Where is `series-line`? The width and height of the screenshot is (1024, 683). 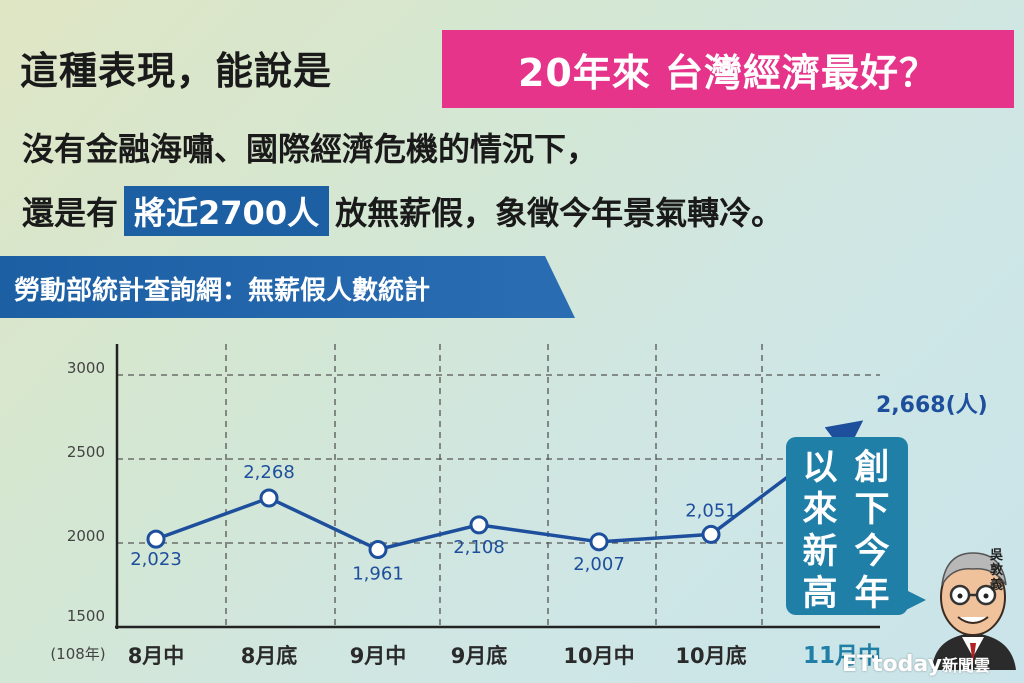 series-line is located at coordinates (433, 524).